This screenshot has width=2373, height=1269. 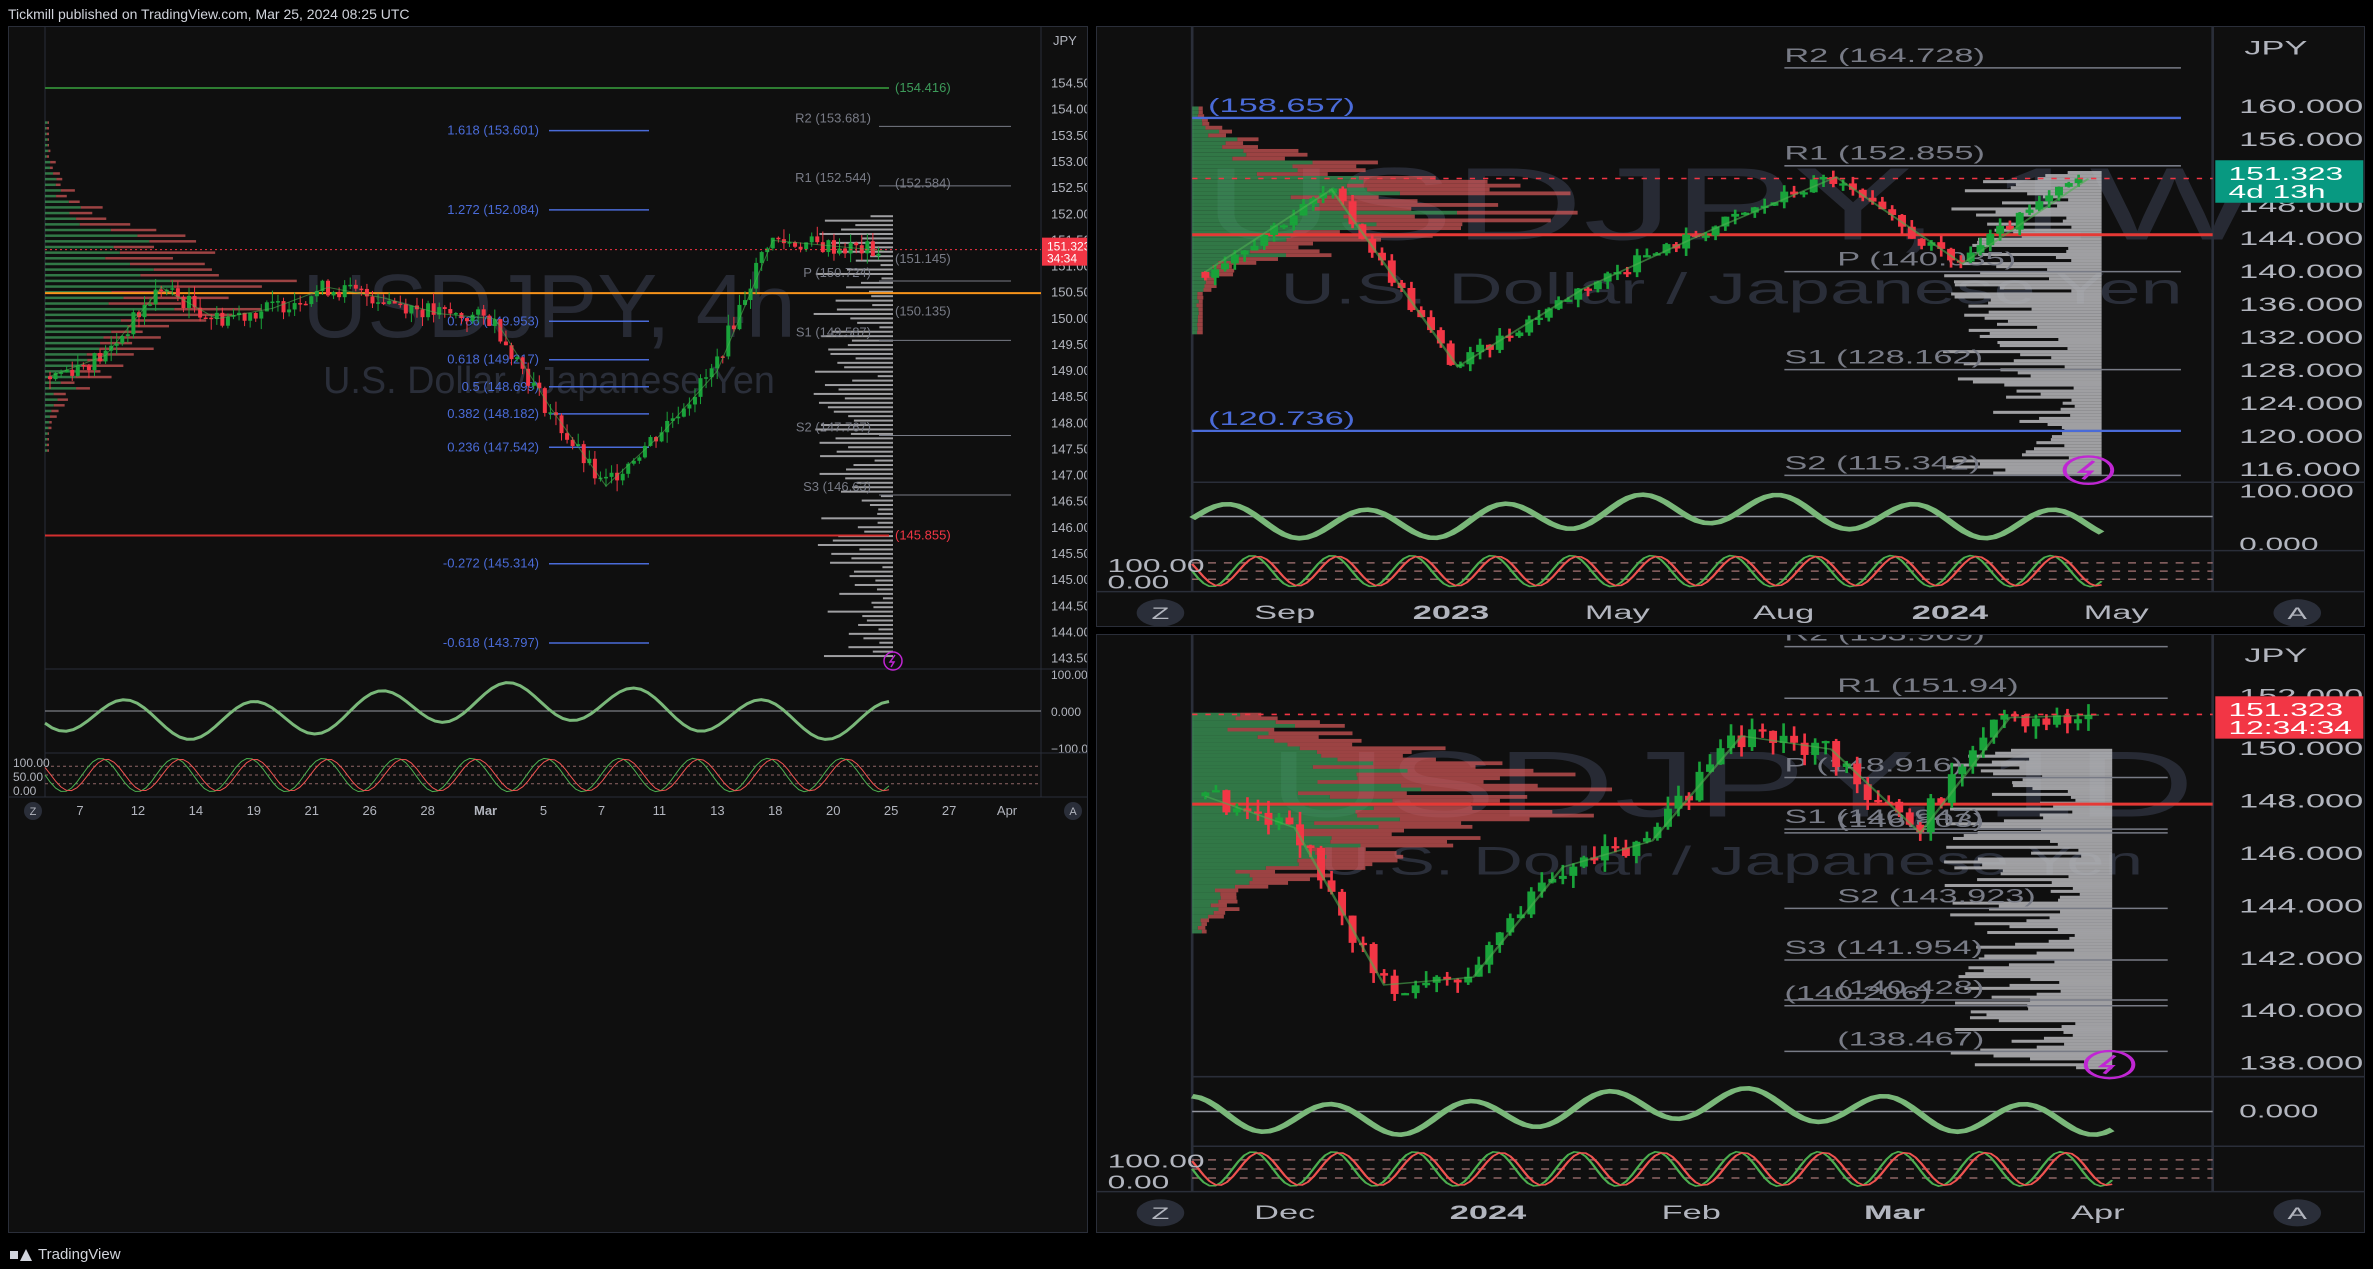 What do you see at coordinates (833, 331) in the screenshot?
I see `pivot-level-label: S1 (149.587)` at bounding box center [833, 331].